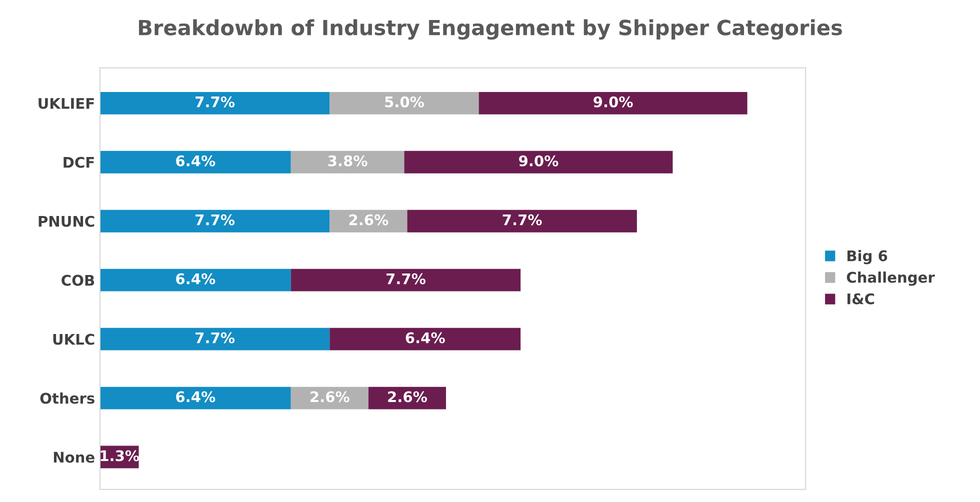 Image resolution: width=980 pixels, height=502 pixels. Describe the element at coordinates (74, 457) in the screenshot. I see `y-tick-label: None` at that location.